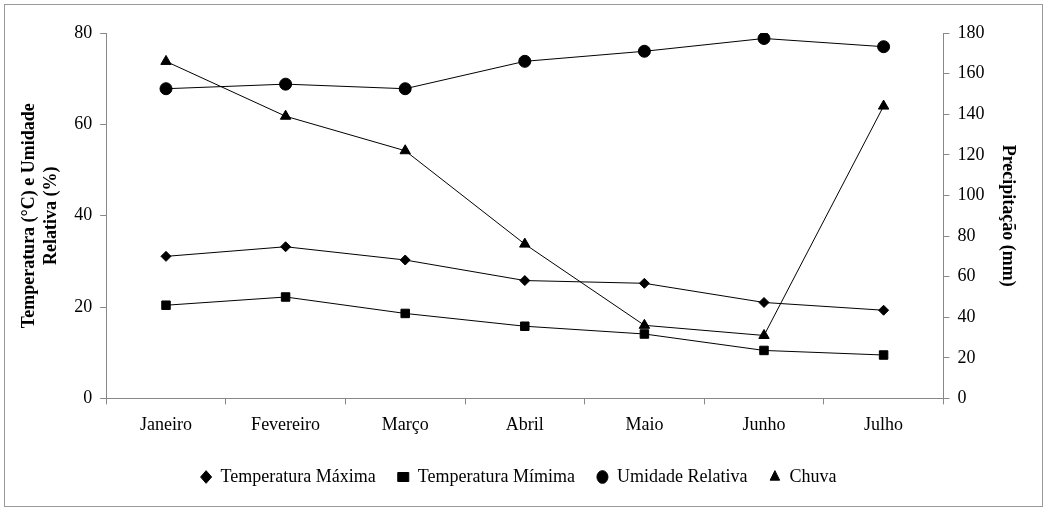 Image resolution: width=1049 pixels, height=513 pixels. What do you see at coordinates (966, 356) in the screenshot?
I see `y2-tick-label: 20` at bounding box center [966, 356].